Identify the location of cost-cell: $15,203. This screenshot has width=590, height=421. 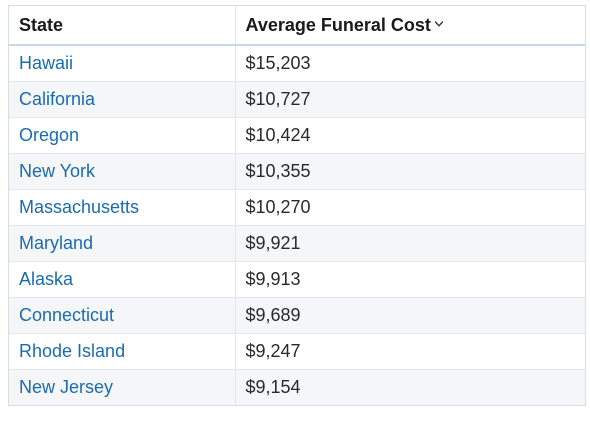
(410, 63).